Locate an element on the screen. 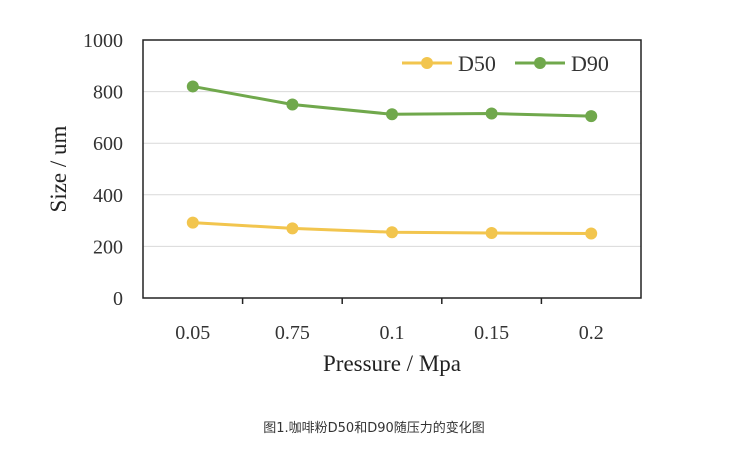 The width and height of the screenshot is (748, 462). x-tick-label: 0.1 is located at coordinates (392, 333).